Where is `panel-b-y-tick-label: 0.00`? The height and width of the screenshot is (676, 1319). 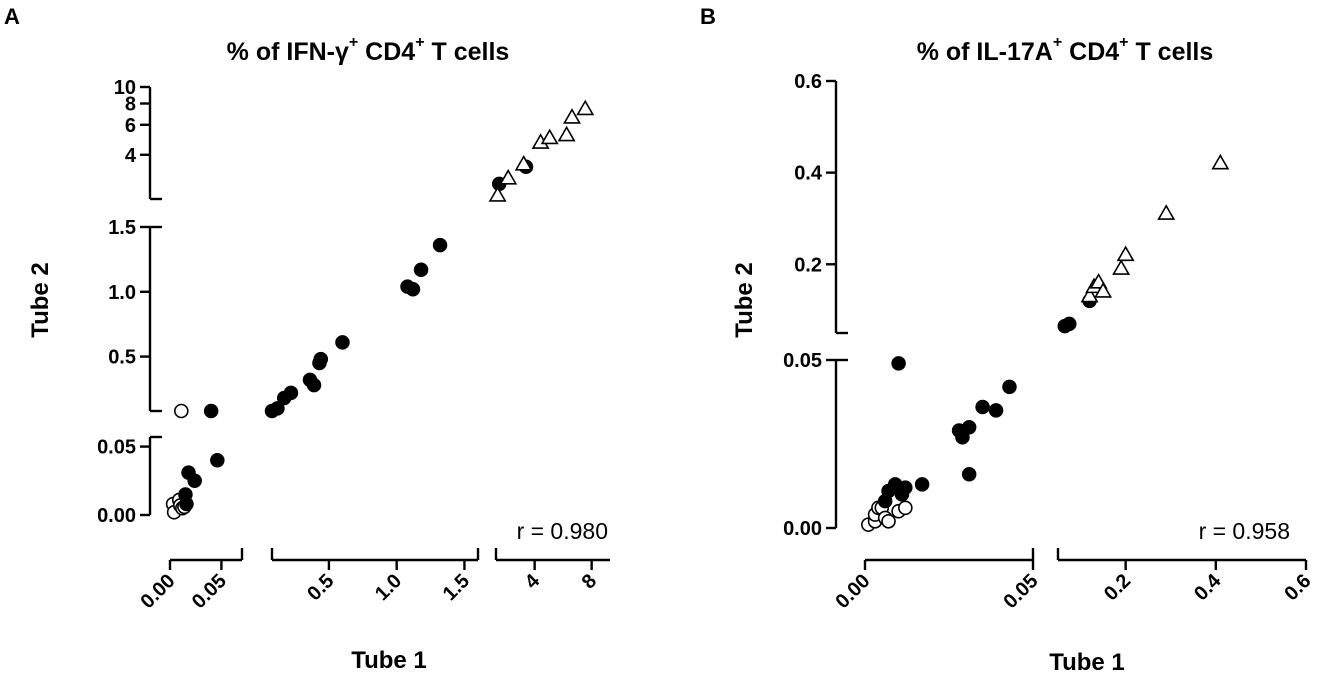
panel-b-y-tick-label: 0.00 is located at coordinates (802, 529).